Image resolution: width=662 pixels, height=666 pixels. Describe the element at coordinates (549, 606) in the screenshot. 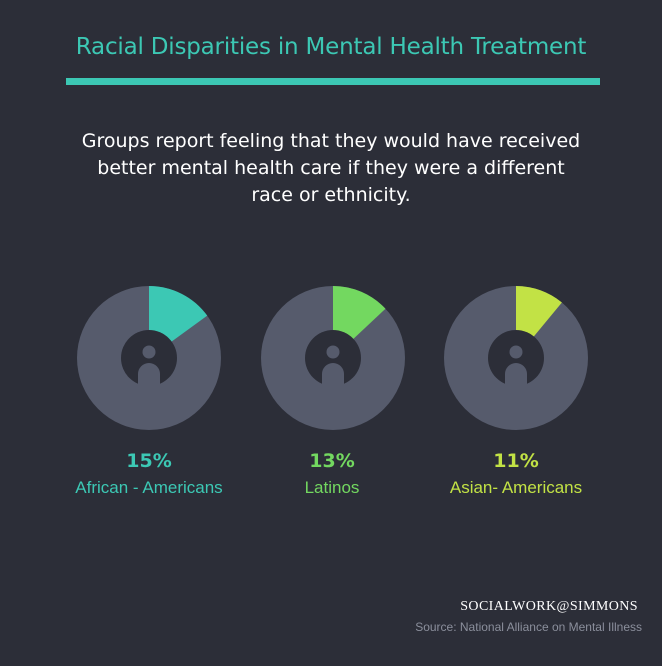

I see `brand-logo-text: SOCIALWORK@SIMMONS` at that location.